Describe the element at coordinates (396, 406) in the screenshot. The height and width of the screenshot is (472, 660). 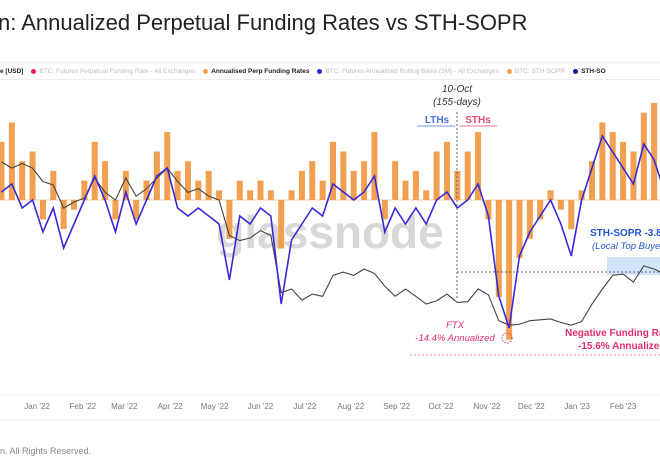
I see `x-tick-label: Sep '22` at that location.